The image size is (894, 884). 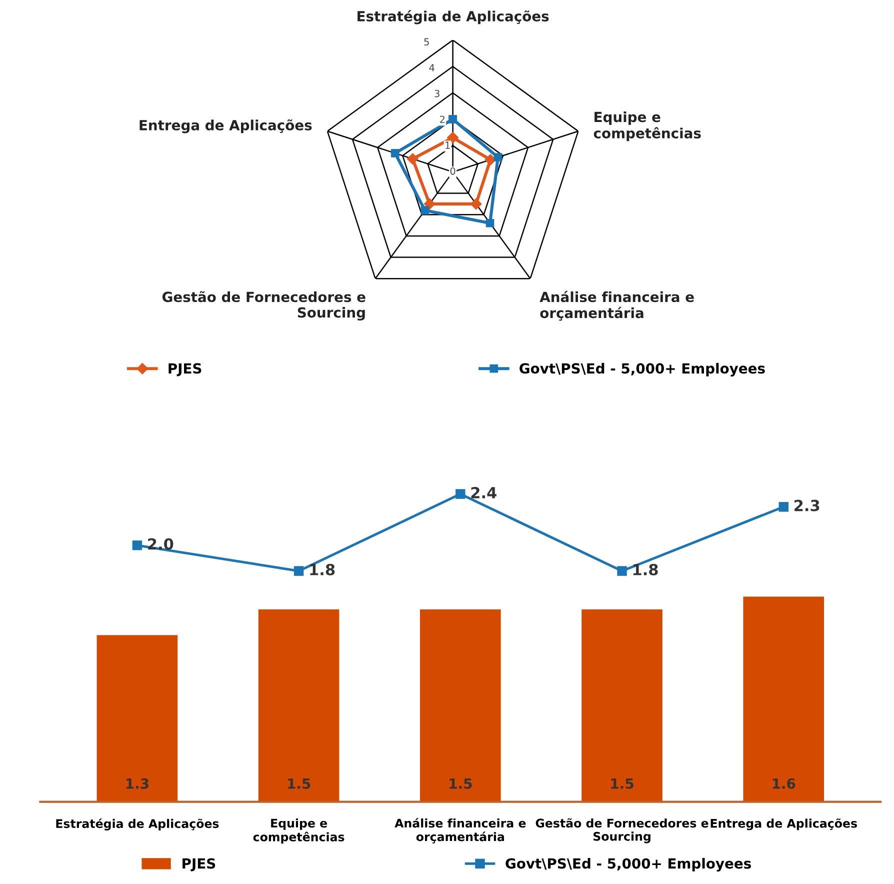 What do you see at coordinates (647, 126) in the screenshot?
I see `spoke-label: Equipe e competências` at bounding box center [647, 126].